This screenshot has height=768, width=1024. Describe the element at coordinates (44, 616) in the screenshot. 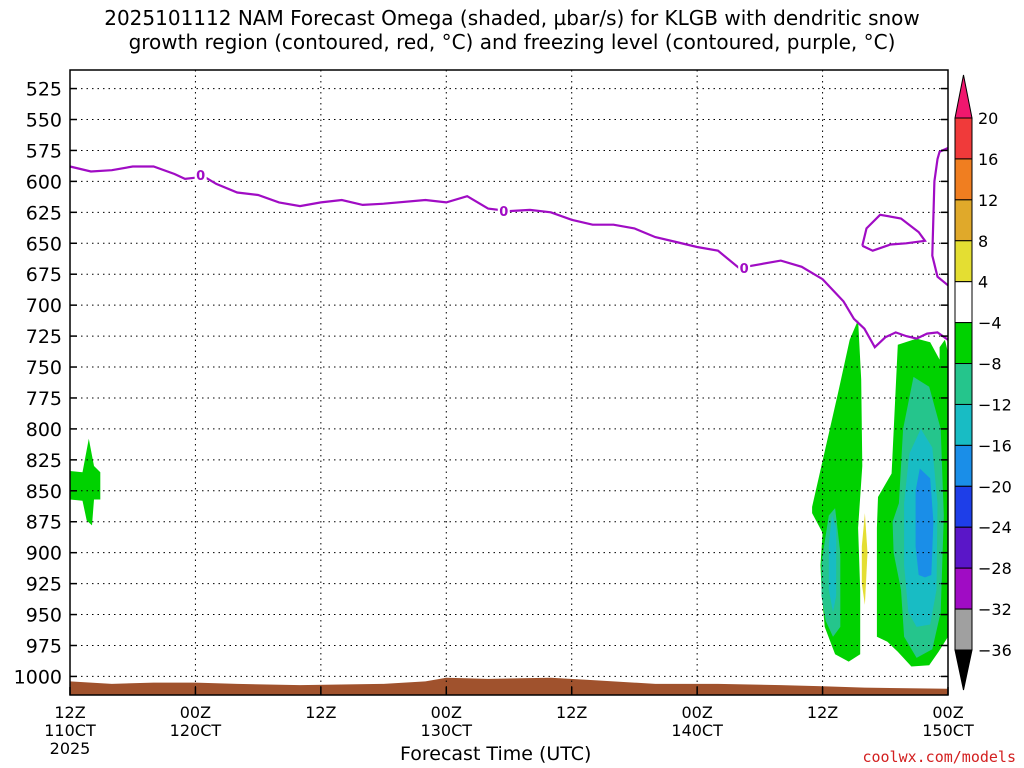

I see `y-tick-label: 950` at that location.